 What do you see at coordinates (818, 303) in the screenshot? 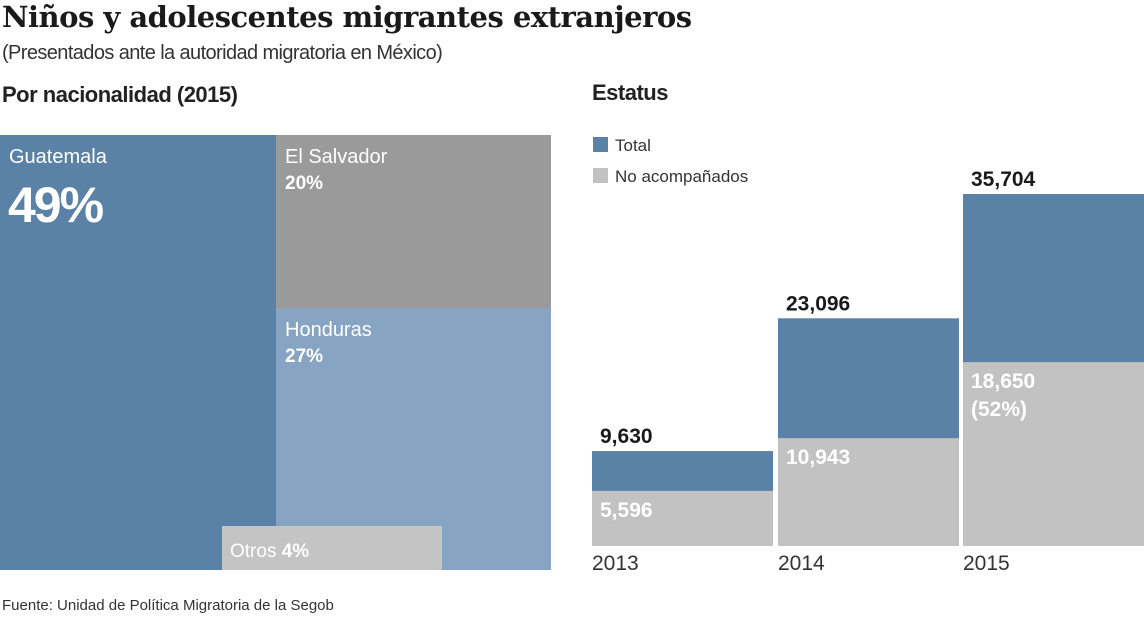
I see `label-total-2014: 23,096` at bounding box center [818, 303].